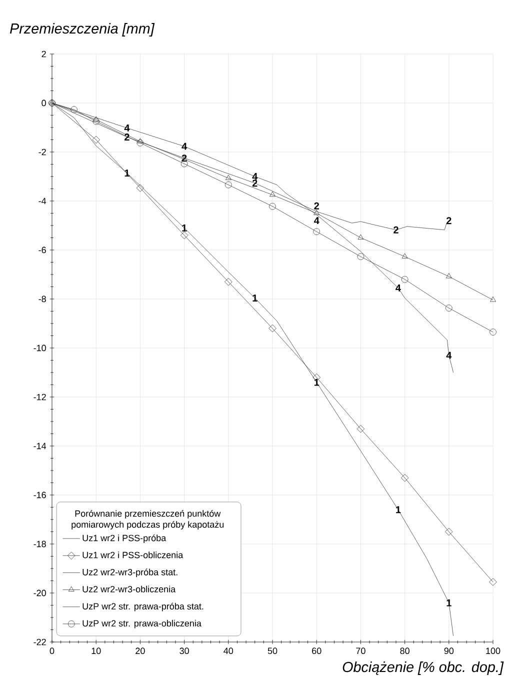  Describe the element at coordinates (40, 397) in the screenshot. I see `y-tick-label: -12` at that location.